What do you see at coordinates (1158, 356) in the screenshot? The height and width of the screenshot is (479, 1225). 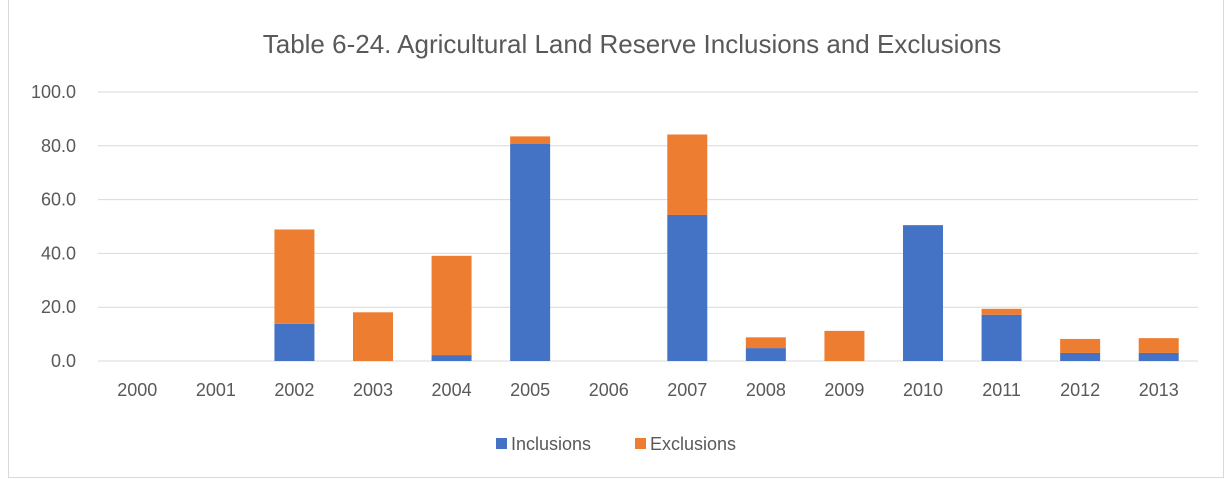 I see `bar-inclusions-2013` at bounding box center [1158, 356].